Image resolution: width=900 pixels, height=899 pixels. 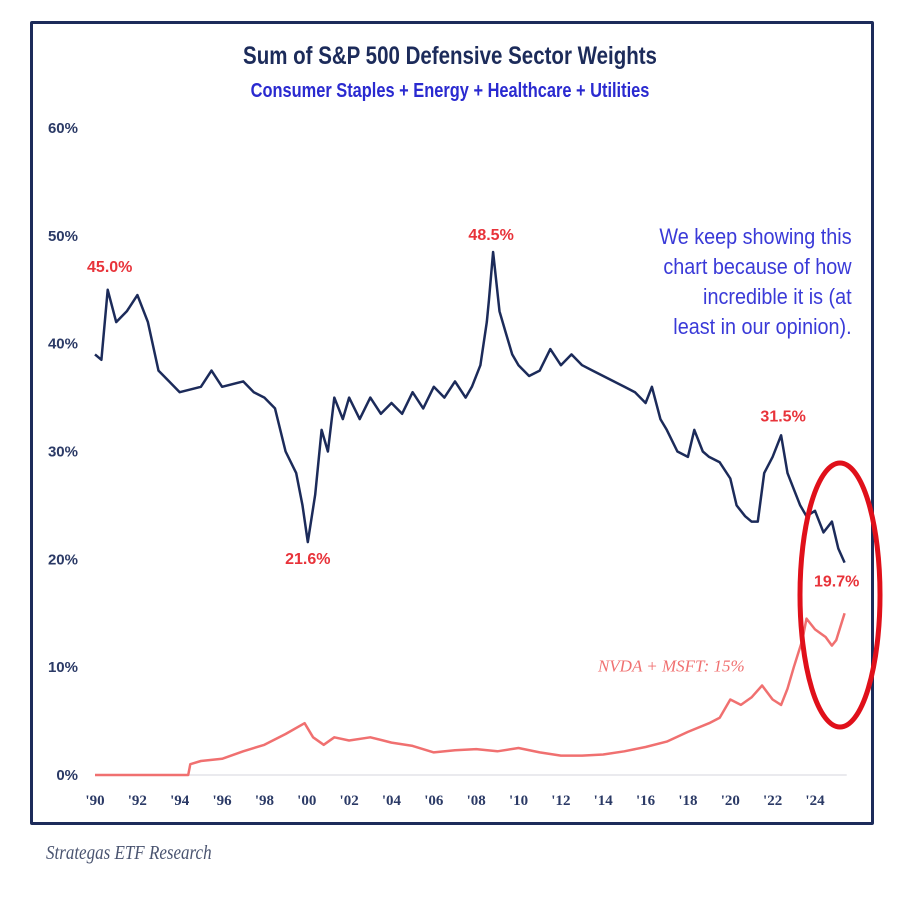 What do you see at coordinates (109, 267) in the screenshot?
I see `data-label: 45.0%` at bounding box center [109, 267].